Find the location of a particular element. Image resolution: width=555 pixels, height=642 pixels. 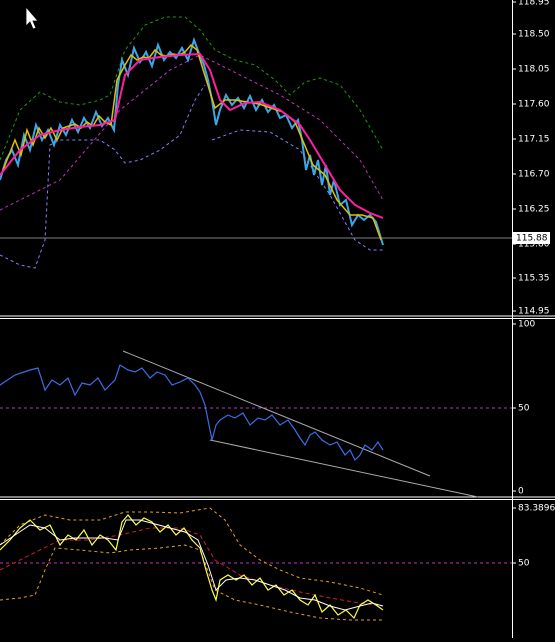

current-price-box is located at coordinates (531, 238).